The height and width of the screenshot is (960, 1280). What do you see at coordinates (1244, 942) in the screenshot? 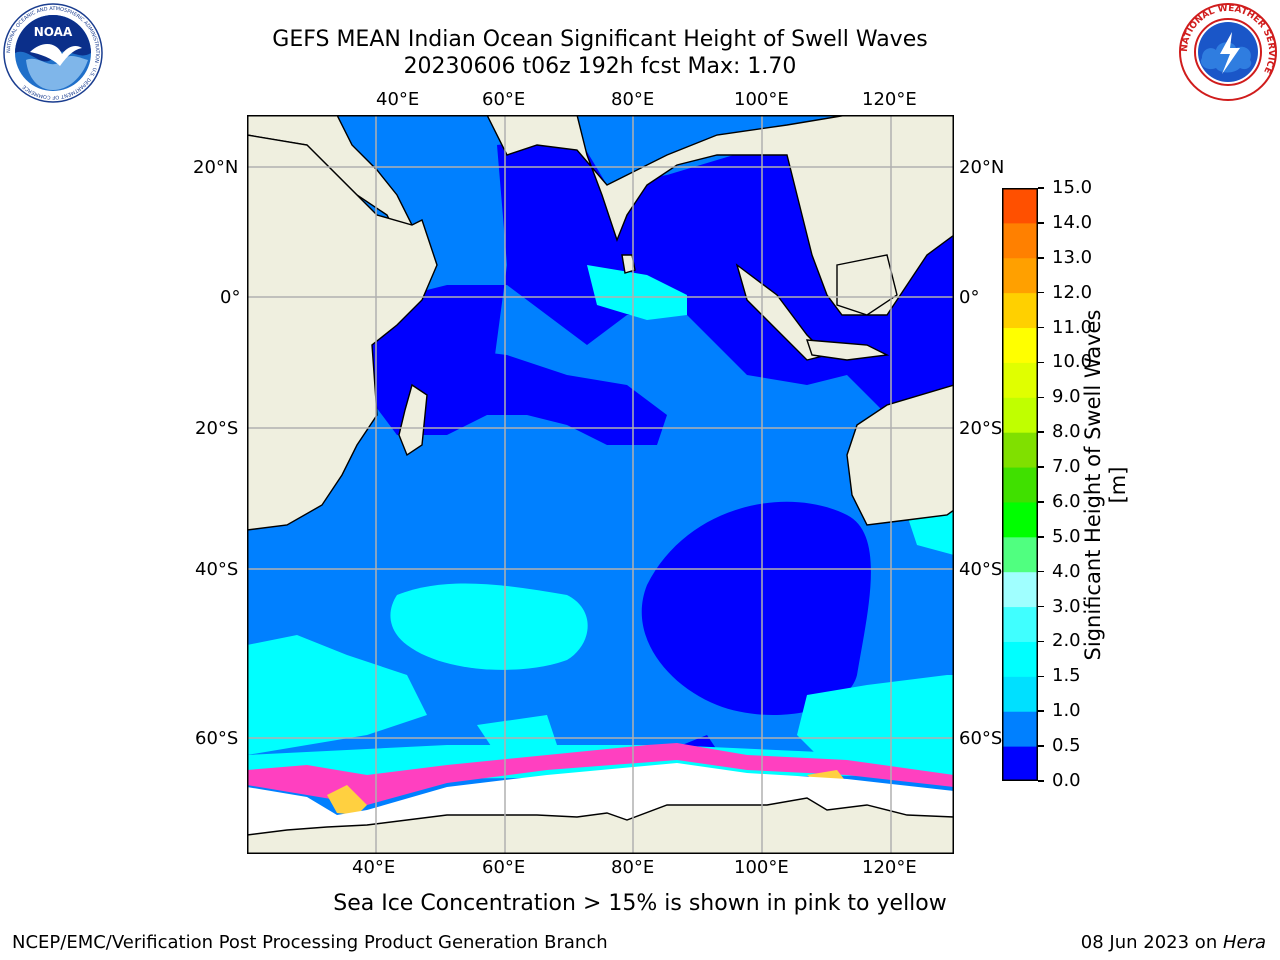
I see `footer-machine: Hera` at bounding box center [1244, 942].